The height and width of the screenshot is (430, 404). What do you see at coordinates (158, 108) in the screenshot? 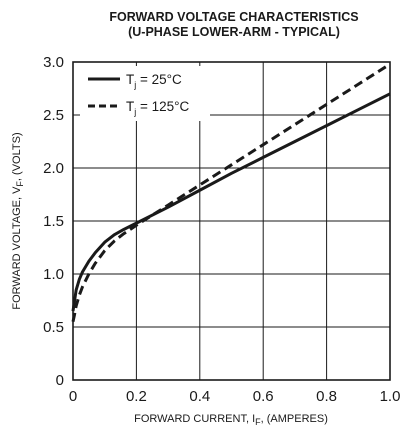
I see `legend-label-tj-125c: Tj = 125°C` at bounding box center [158, 108].